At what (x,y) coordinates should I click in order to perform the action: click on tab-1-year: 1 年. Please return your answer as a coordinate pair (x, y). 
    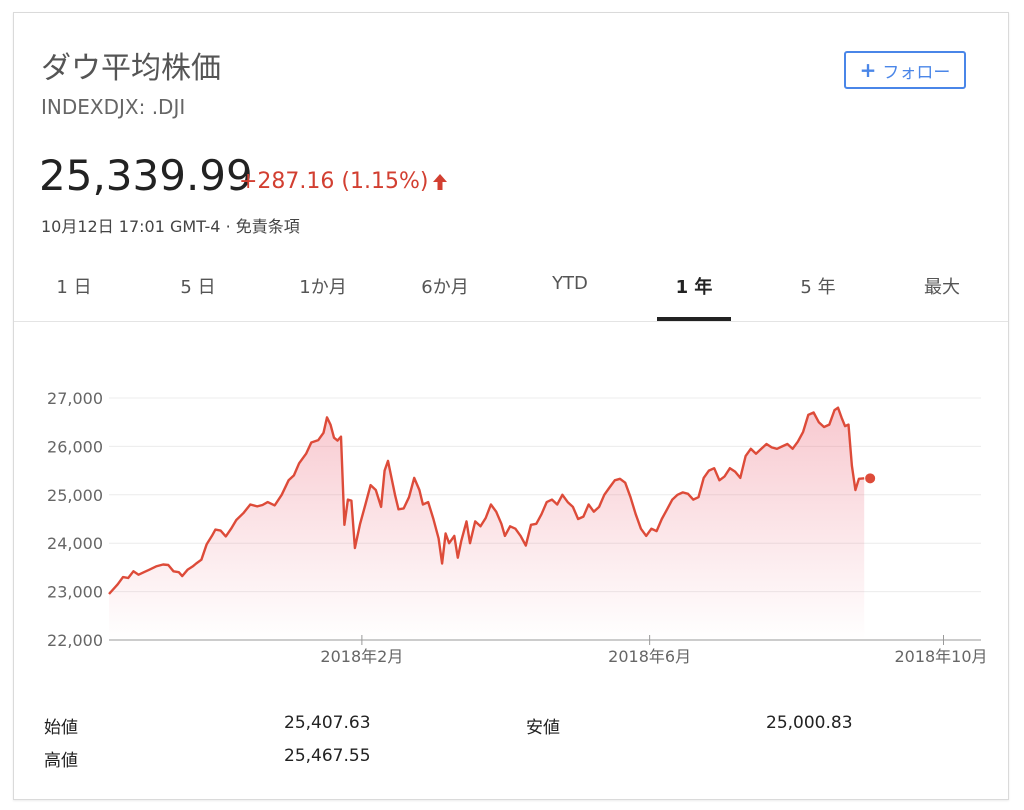
    Looking at the image, I should click on (694, 287).